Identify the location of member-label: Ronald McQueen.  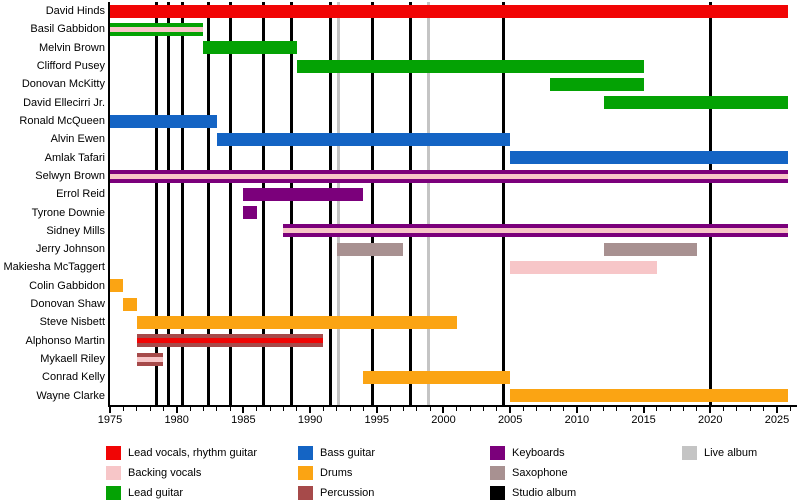
(62, 120).